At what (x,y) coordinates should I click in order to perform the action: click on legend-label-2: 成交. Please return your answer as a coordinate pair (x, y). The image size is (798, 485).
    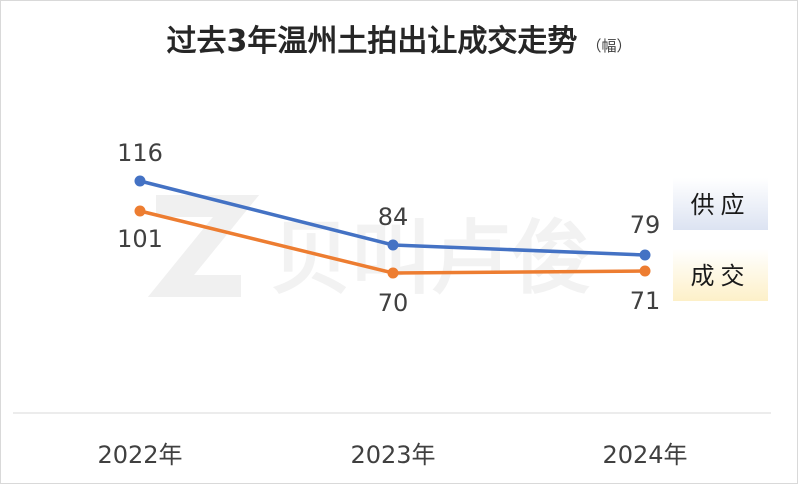
    Looking at the image, I should click on (721, 276).